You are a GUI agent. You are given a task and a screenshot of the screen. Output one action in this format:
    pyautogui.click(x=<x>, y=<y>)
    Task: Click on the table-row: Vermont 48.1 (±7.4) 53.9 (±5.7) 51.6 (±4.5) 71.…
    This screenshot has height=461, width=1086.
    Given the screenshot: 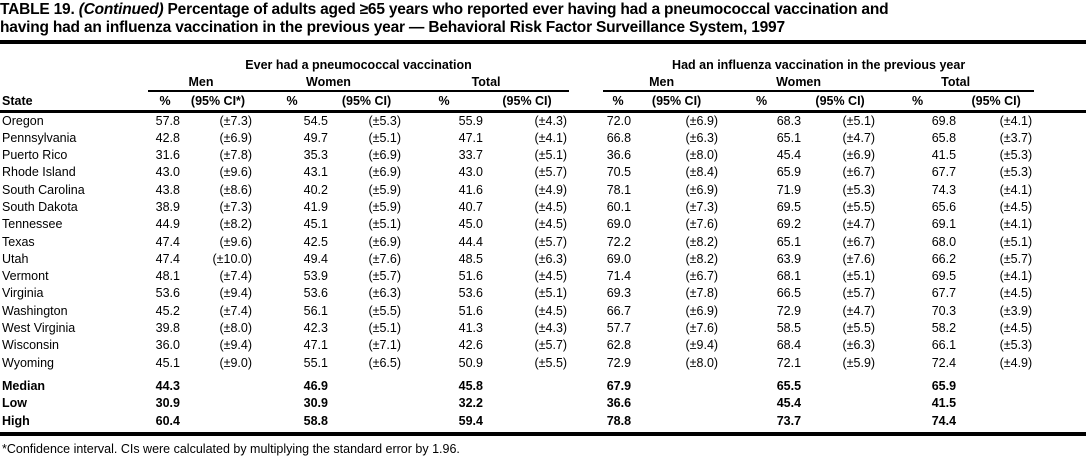 What is the action you would take?
    pyautogui.click(x=543, y=276)
    